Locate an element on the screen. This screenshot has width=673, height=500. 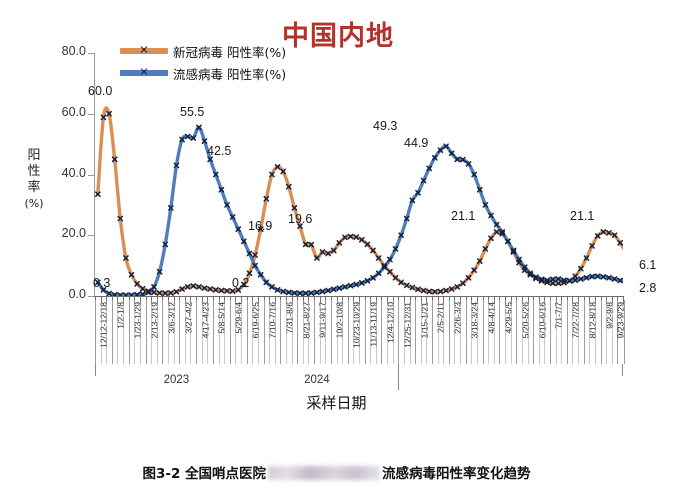
y-axis-tick-label: 60.0 is located at coordinates (73, 111).